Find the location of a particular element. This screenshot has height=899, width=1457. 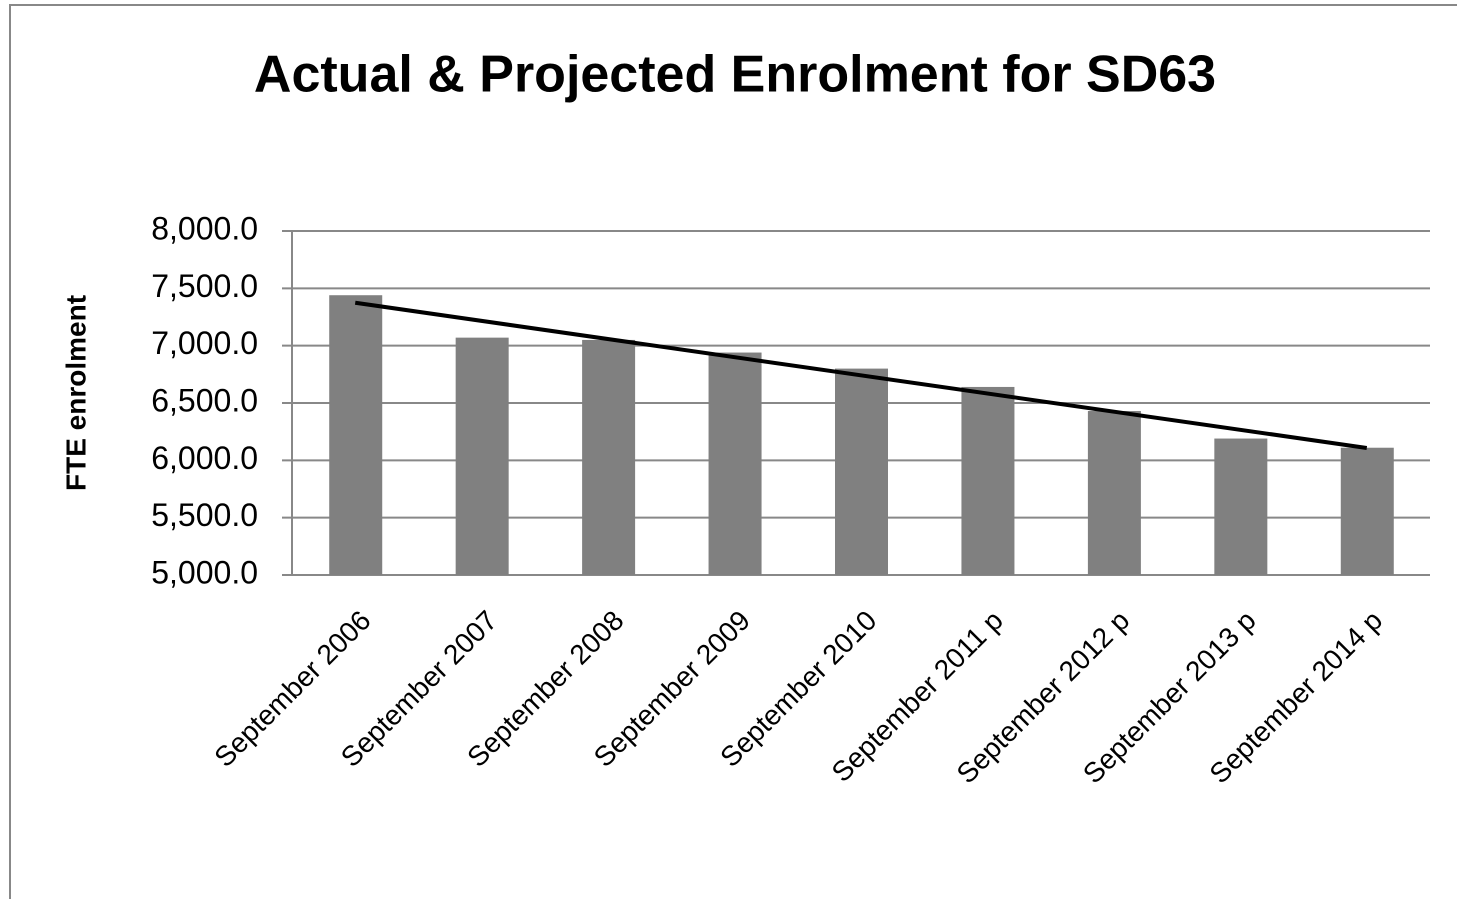

y-tick-label: 7,500.0 is located at coordinates (204, 286).